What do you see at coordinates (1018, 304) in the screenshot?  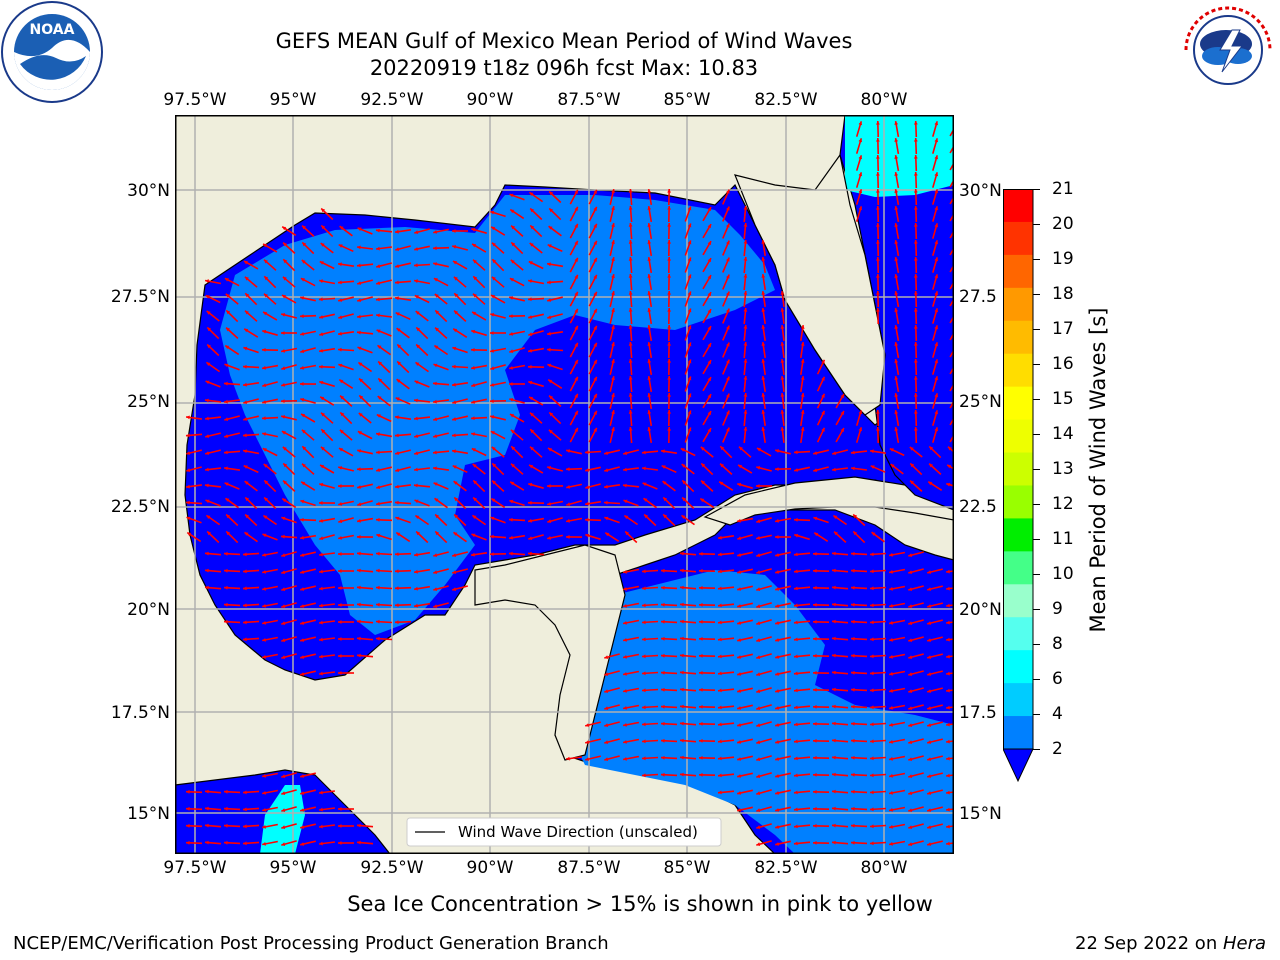 I see `colorbar-segment` at bounding box center [1018, 304].